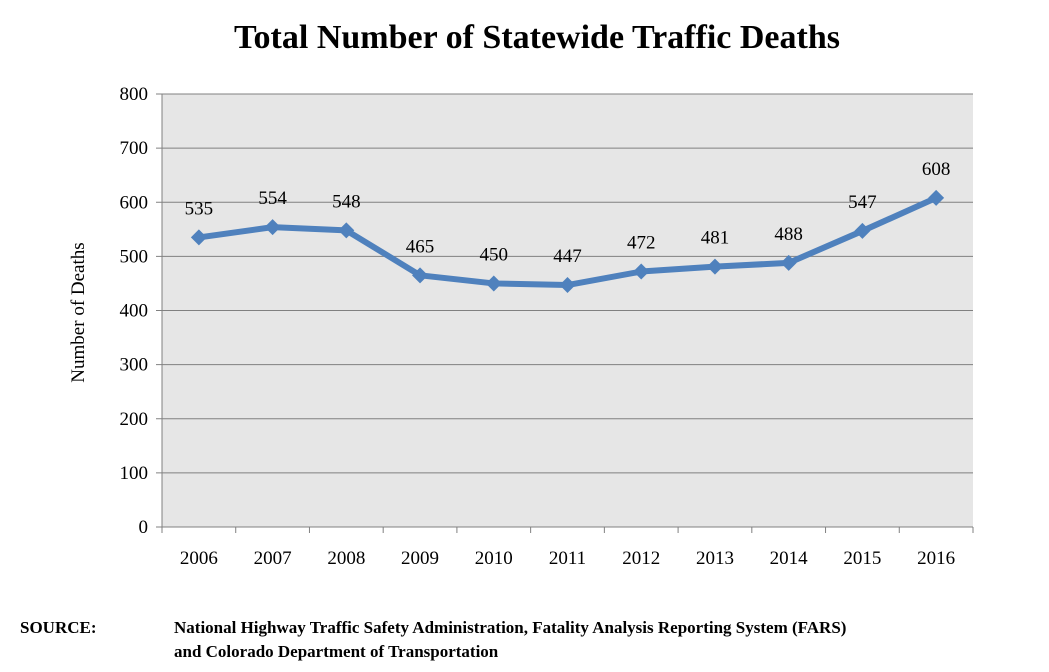 The width and height of the screenshot is (1049, 672). Describe the element at coordinates (641, 271) in the screenshot. I see `data-point-2012` at that location.